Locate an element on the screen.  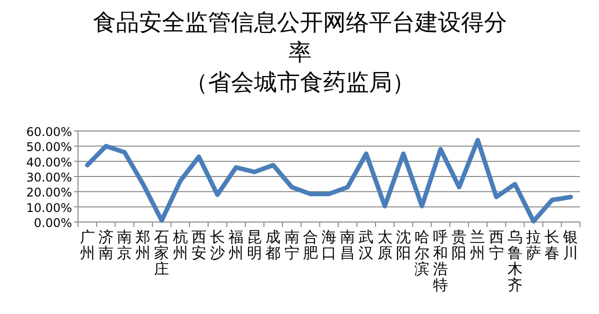
x-tick-label: 合肥 is located at coordinates (310, 245).